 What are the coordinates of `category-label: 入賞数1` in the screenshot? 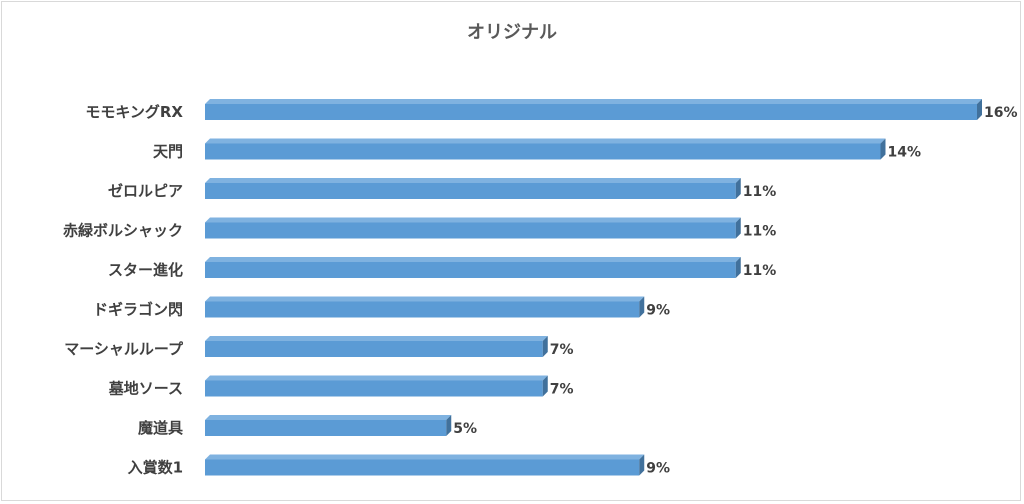 It's located at (155, 468).